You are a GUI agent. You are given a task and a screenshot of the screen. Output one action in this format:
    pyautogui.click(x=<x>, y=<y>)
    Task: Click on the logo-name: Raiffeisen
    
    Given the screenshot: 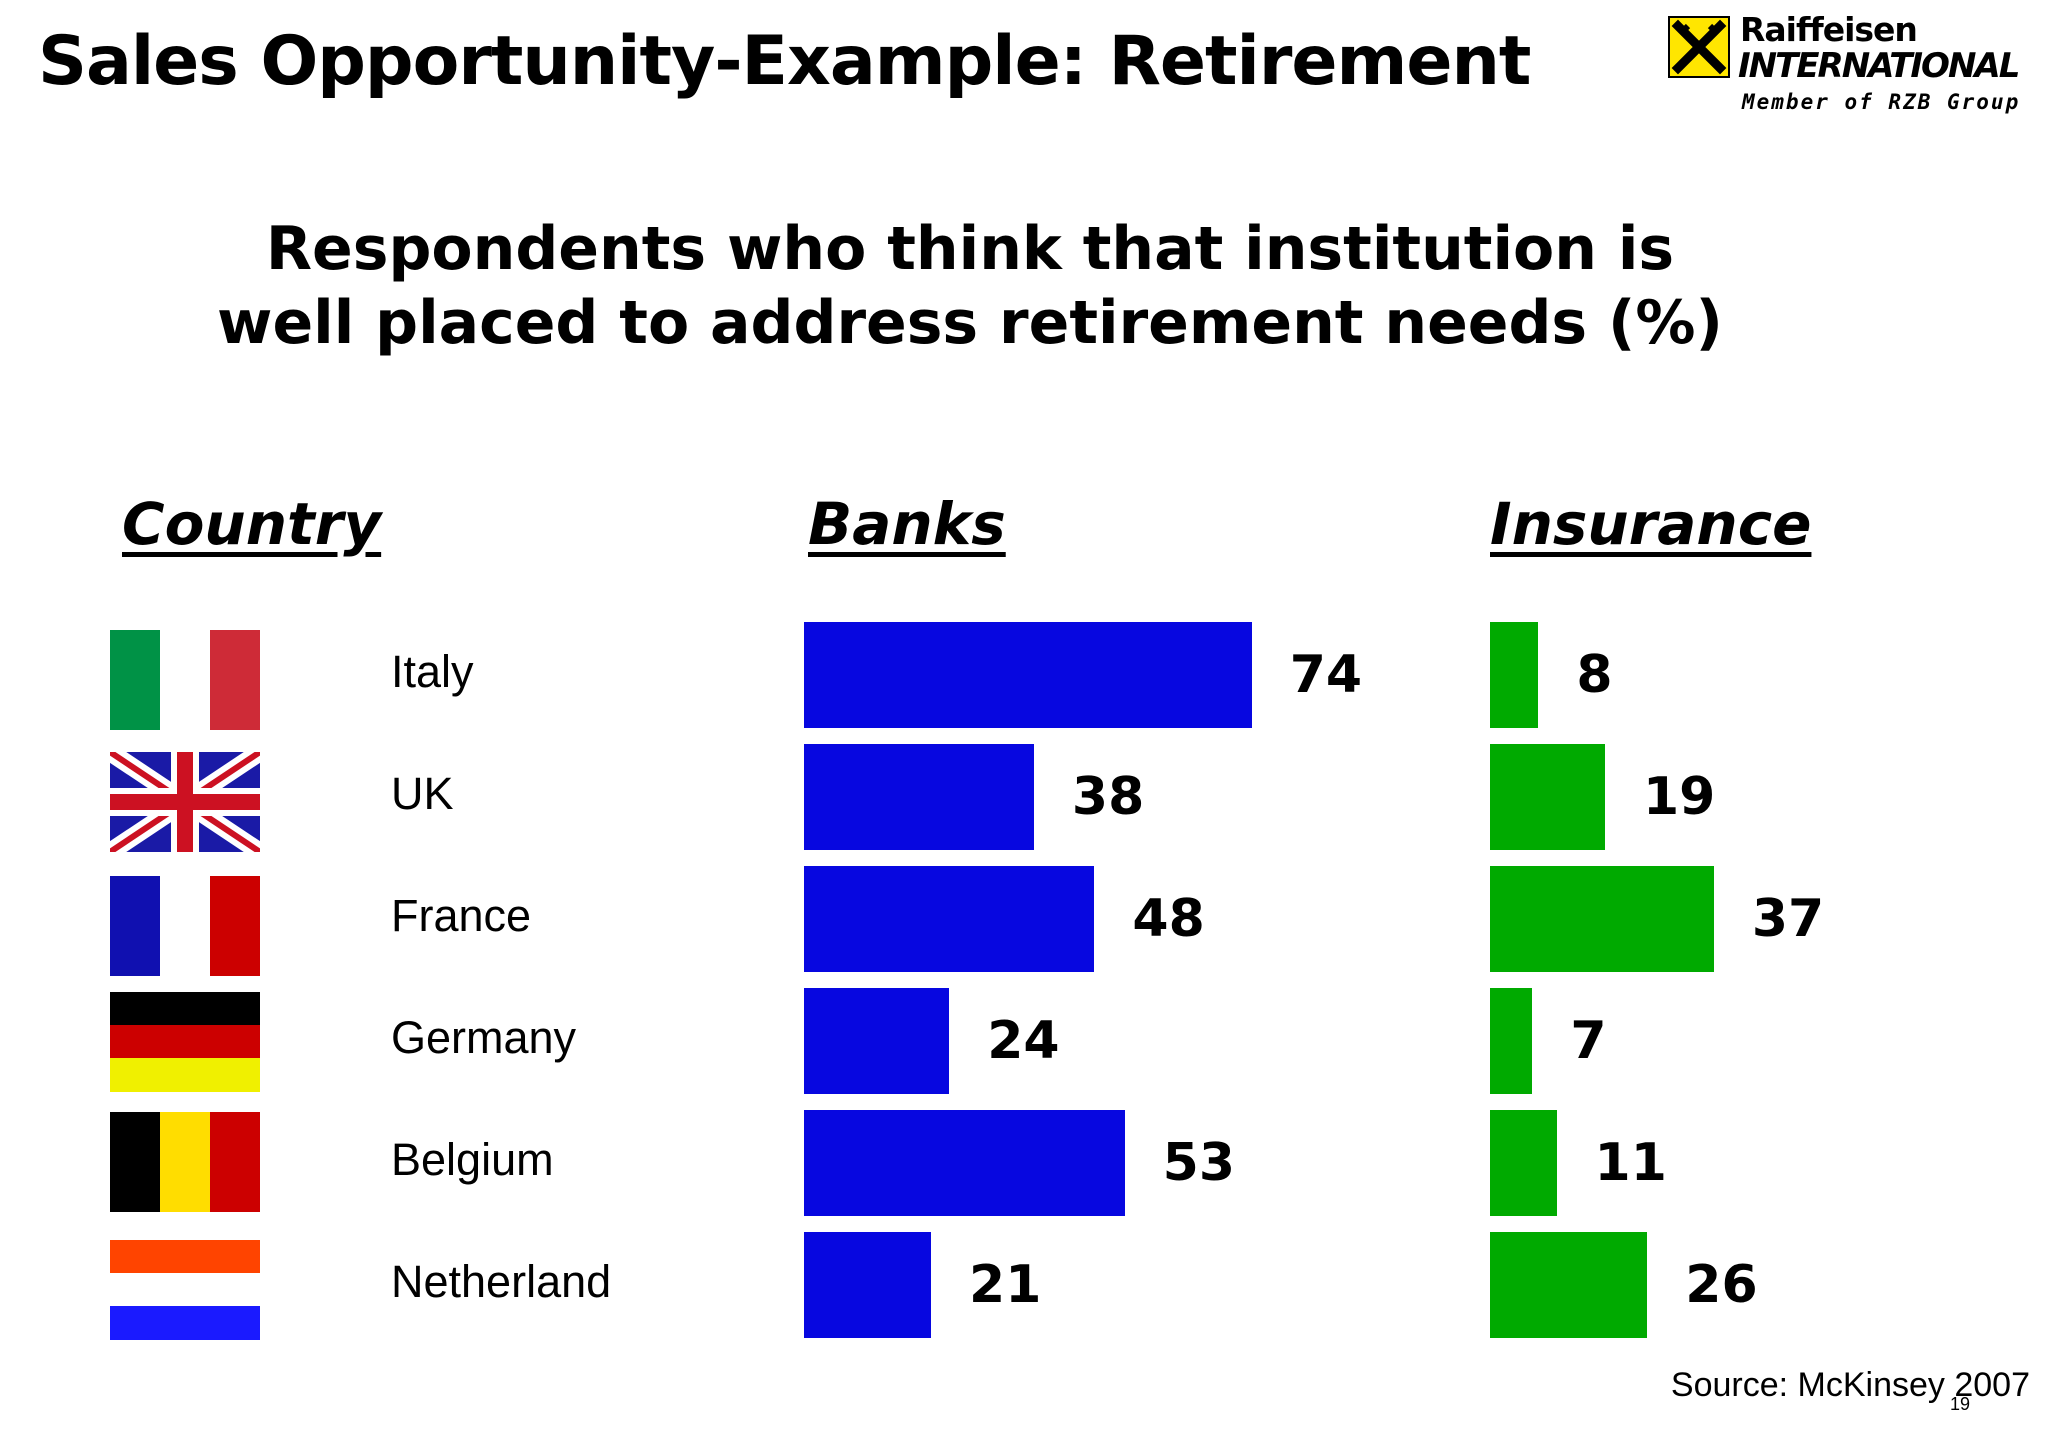 What is the action you would take?
    pyautogui.click(x=1829, y=29)
    